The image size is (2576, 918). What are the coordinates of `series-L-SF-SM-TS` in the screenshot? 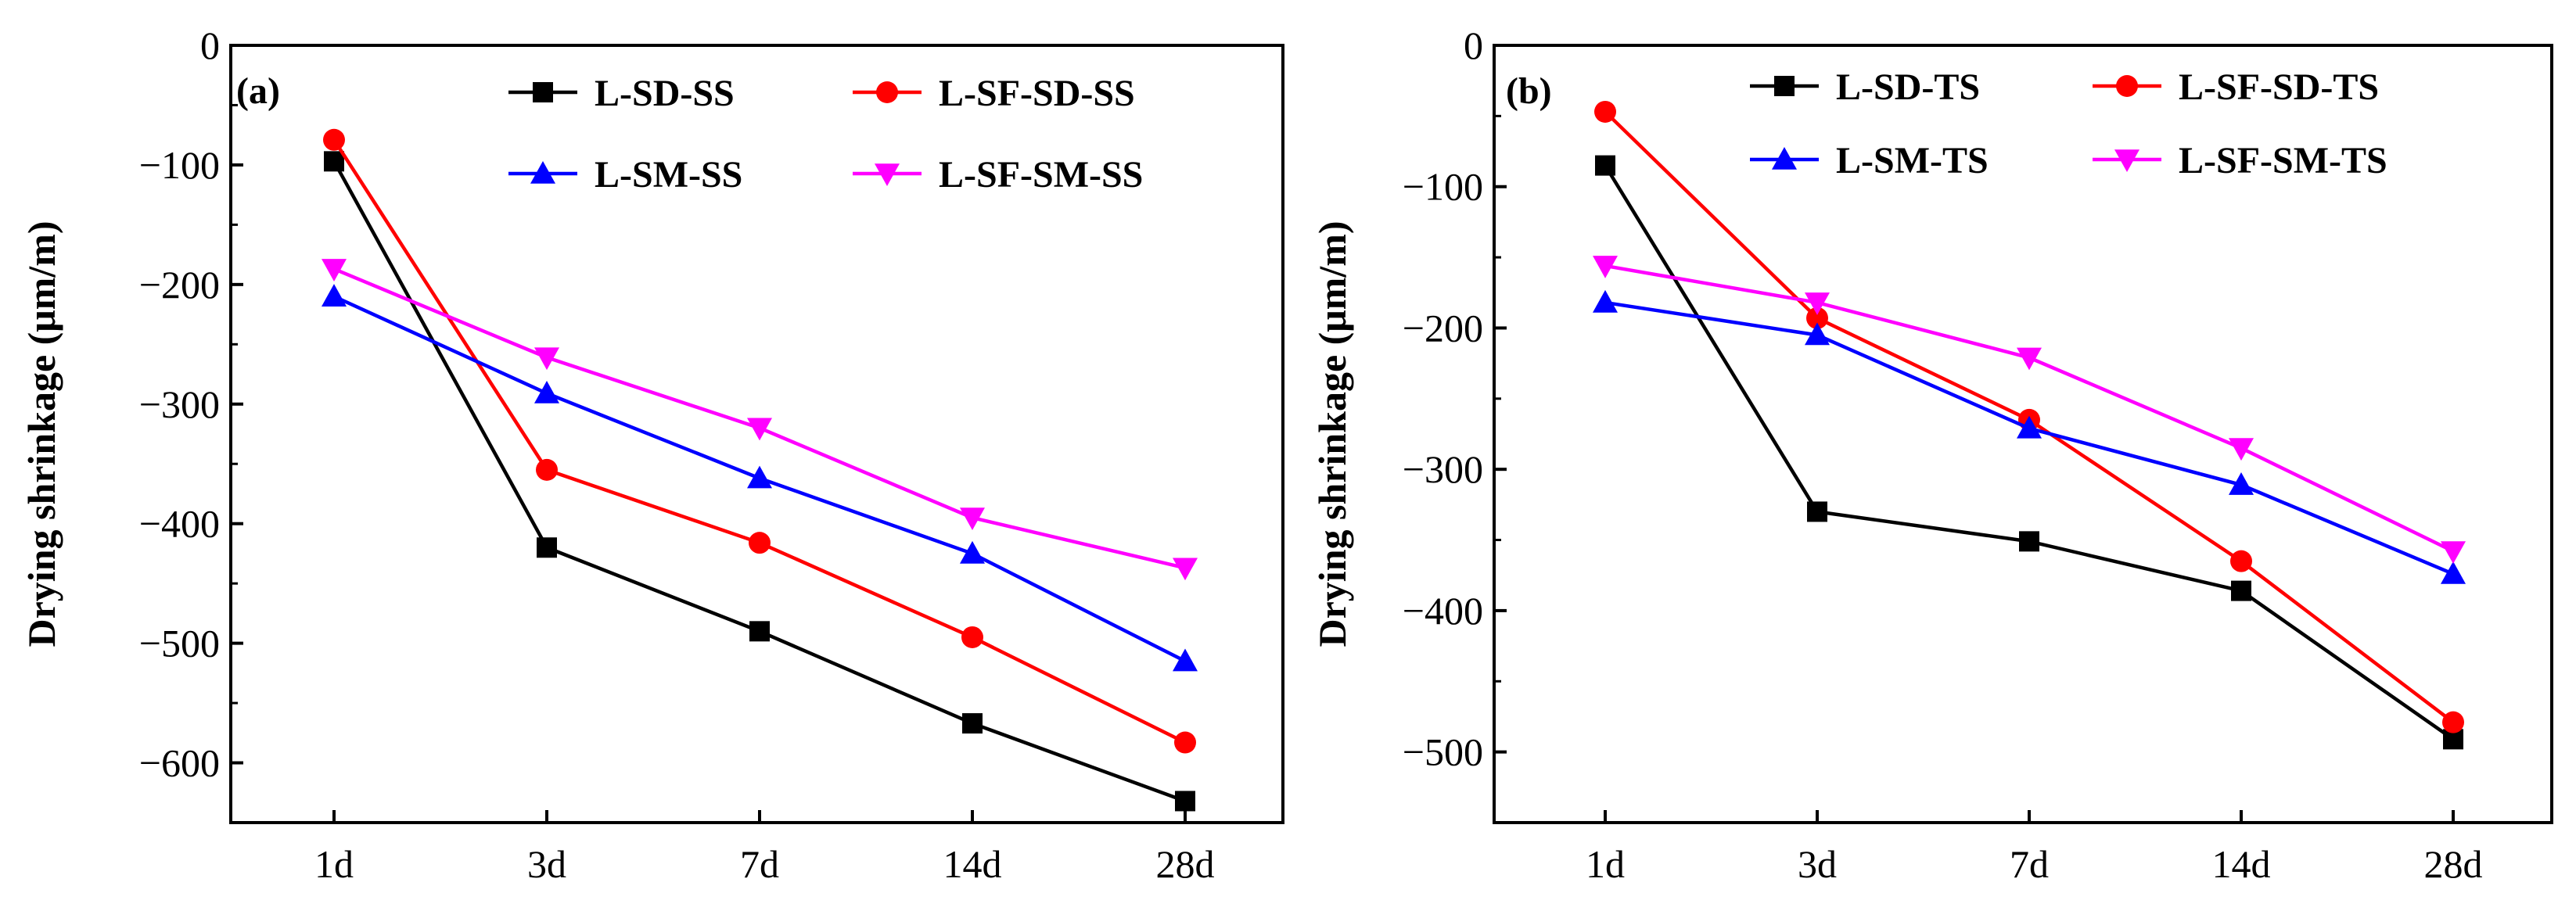 It's located at (2030, 411).